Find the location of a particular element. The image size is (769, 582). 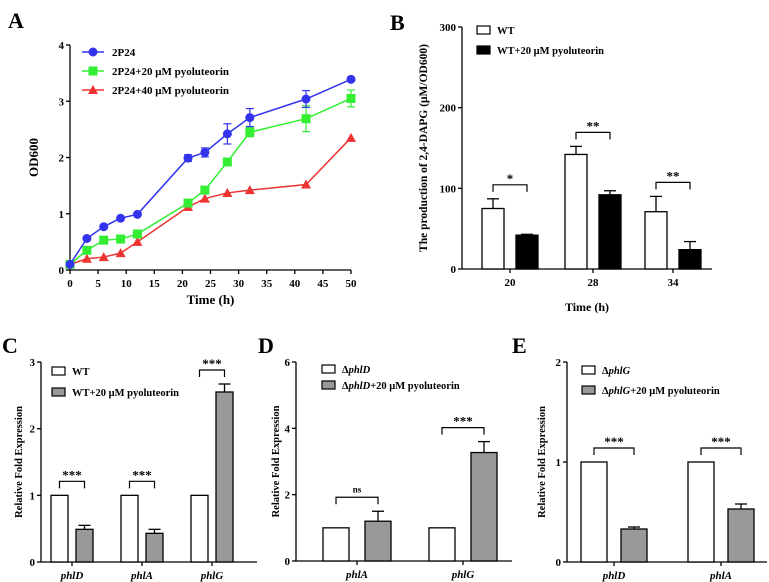

panel-e-y-tick-label: 1 is located at coordinates (559, 463).